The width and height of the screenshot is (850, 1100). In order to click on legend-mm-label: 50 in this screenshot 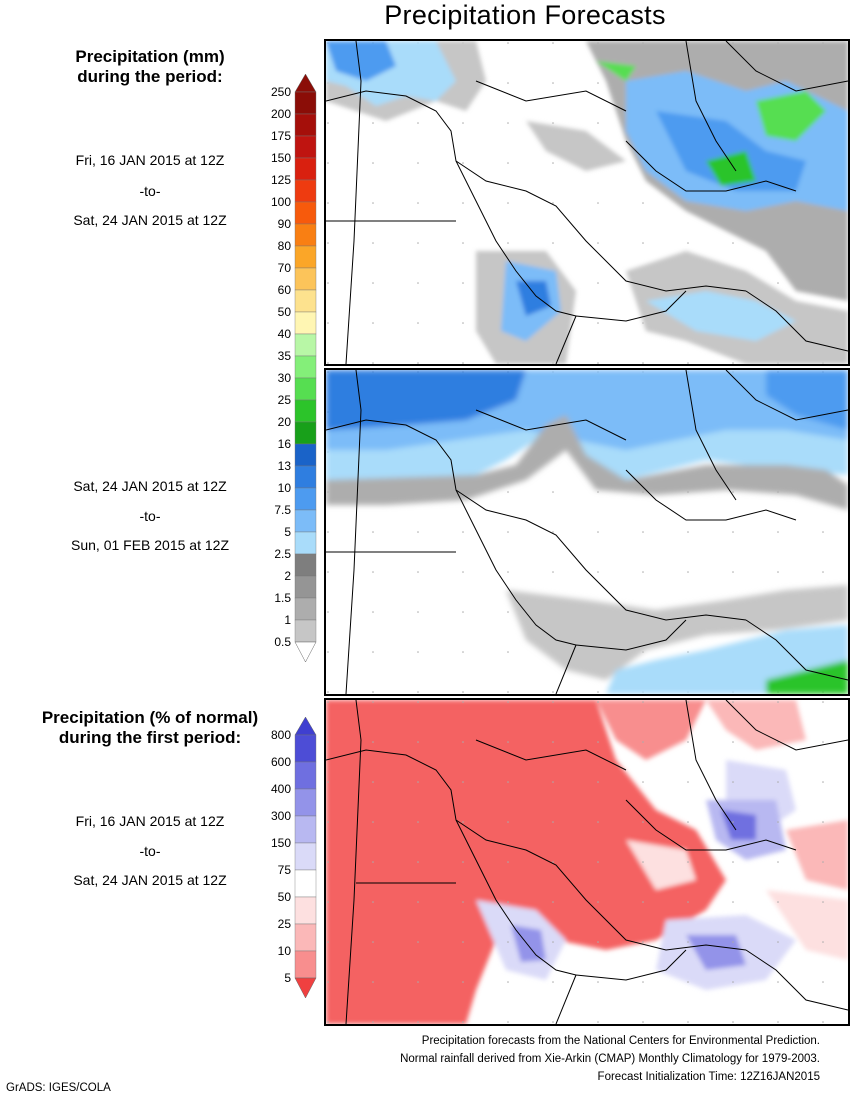, I will do `click(285, 312)`.